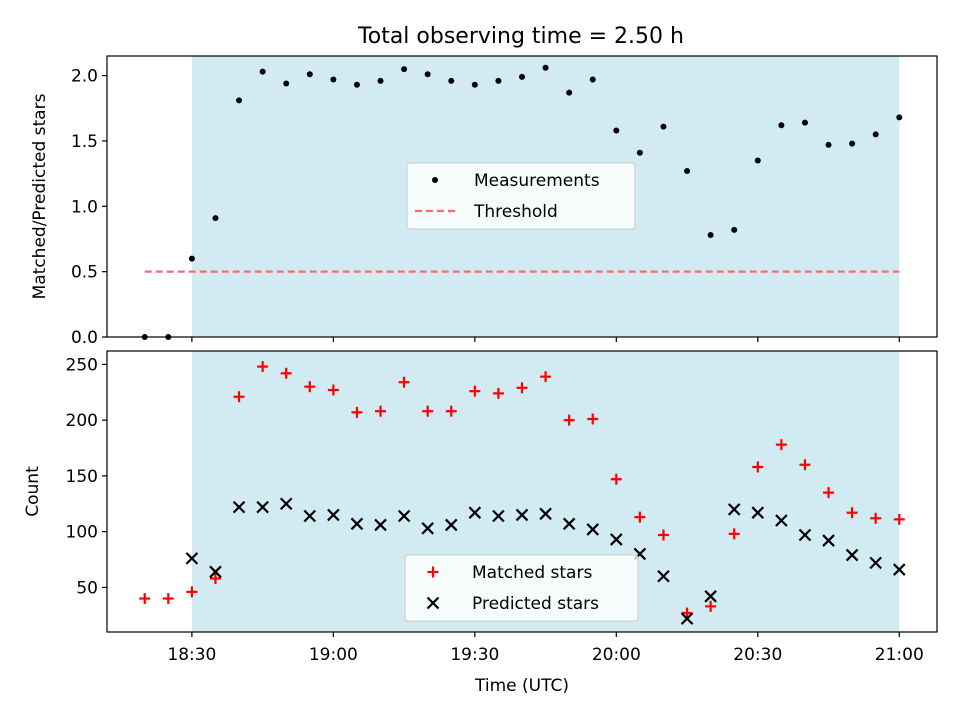 This screenshot has width=960, height=720. Describe the element at coordinates (82, 477) in the screenshot. I see `y-tick-label: 150` at that location.